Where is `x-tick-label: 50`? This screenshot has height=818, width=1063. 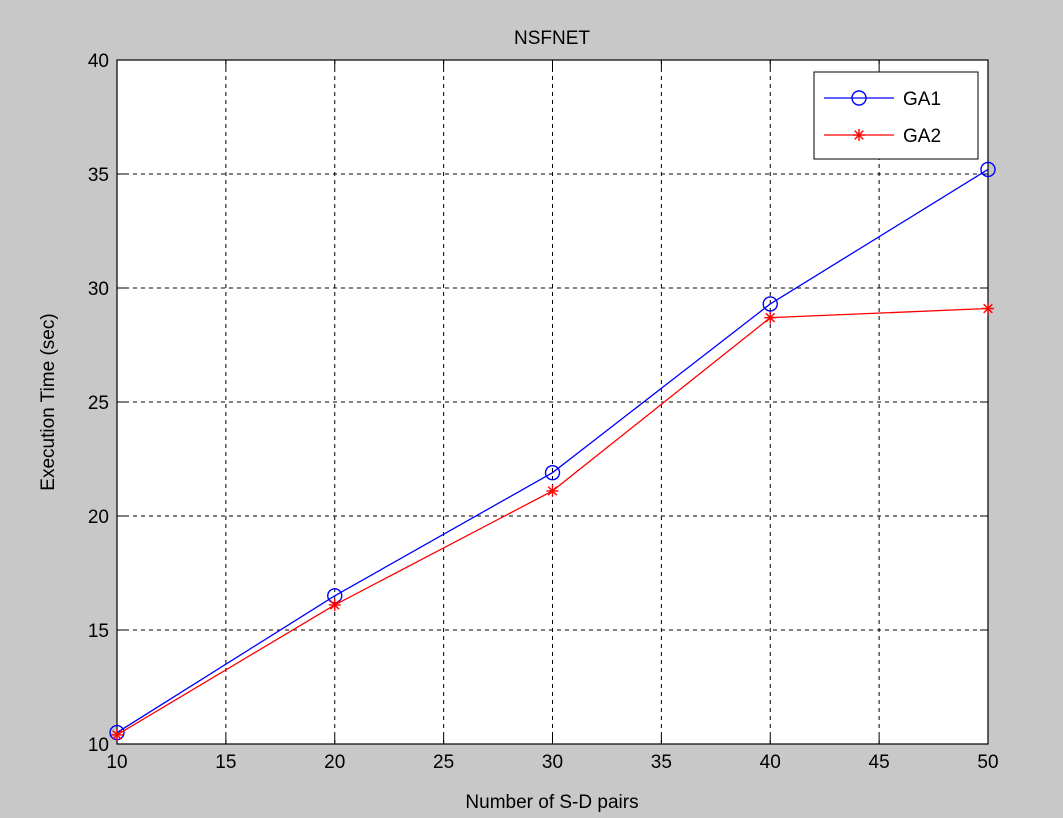 x-tick-label: 50 is located at coordinates (987, 762).